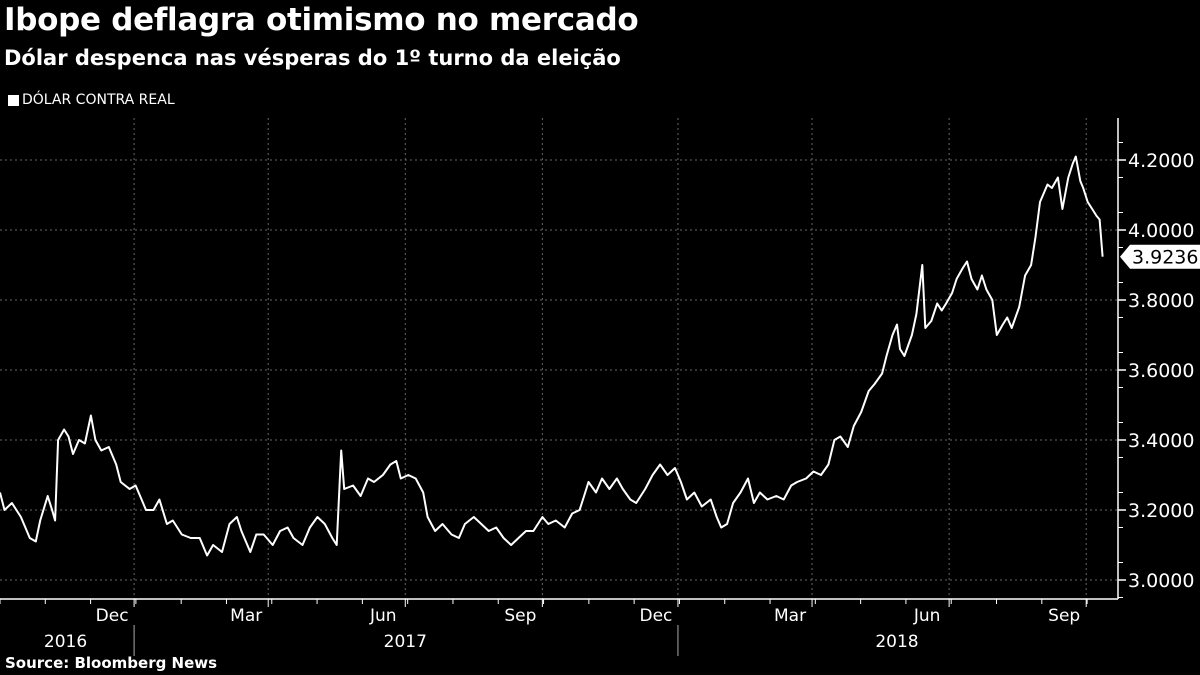 The height and width of the screenshot is (675, 1200). What do you see at coordinates (13, 100) in the screenshot?
I see `legend-swatch` at bounding box center [13, 100].